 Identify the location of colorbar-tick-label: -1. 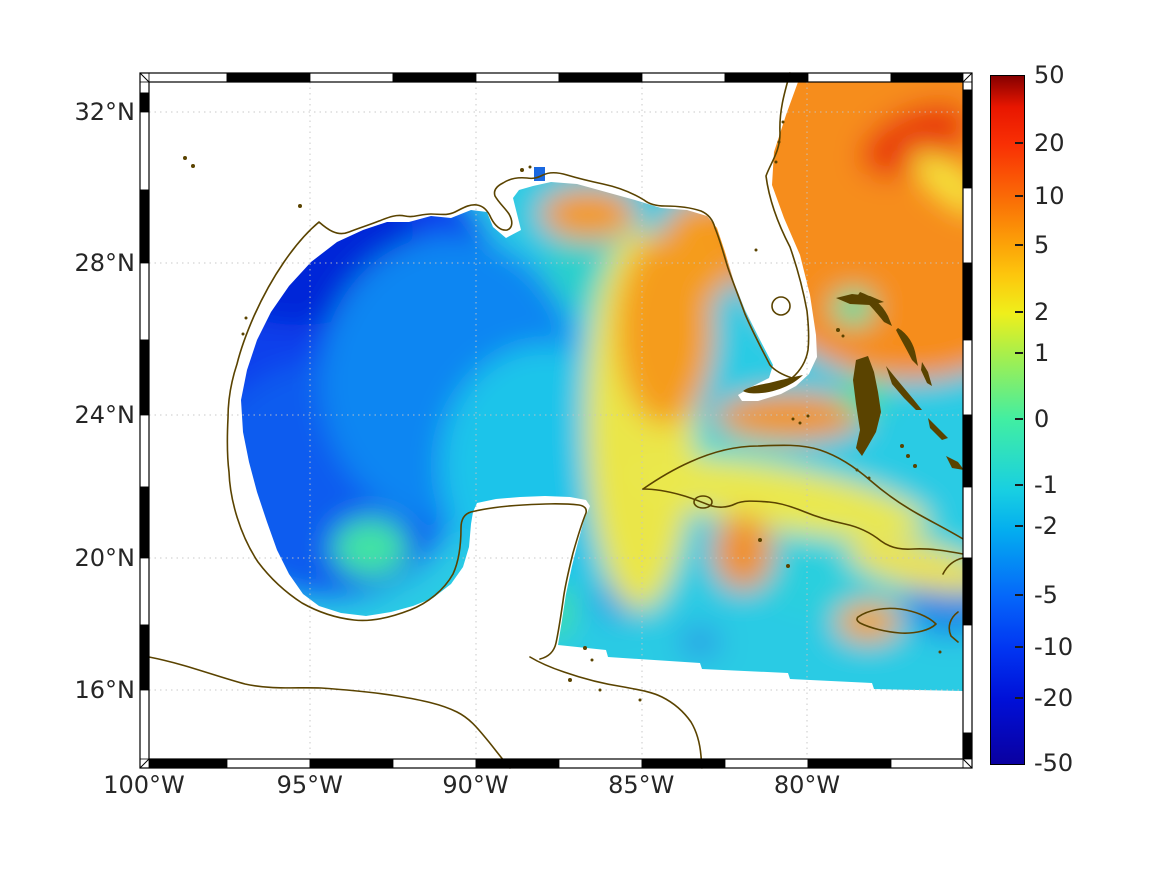
(1046, 485).